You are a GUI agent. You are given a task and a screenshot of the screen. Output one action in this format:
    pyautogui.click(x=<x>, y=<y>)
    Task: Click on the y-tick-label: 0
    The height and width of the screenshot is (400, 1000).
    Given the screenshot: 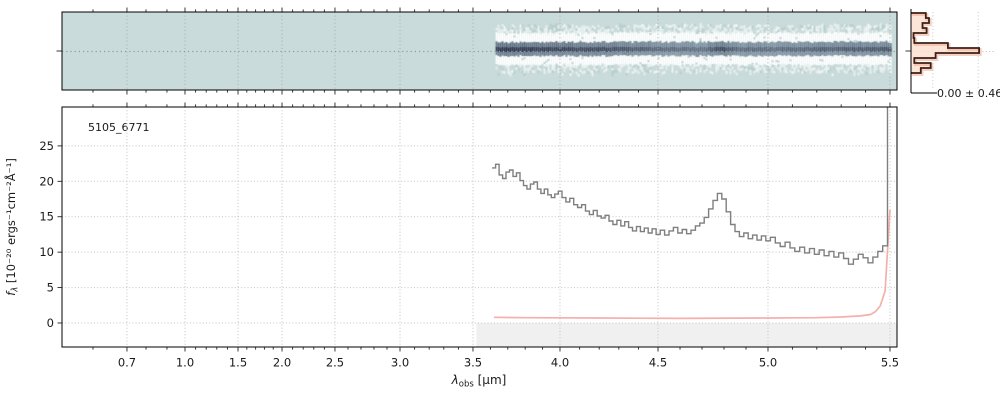 What is the action you would take?
    pyautogui.click(x=50, y=323)
    